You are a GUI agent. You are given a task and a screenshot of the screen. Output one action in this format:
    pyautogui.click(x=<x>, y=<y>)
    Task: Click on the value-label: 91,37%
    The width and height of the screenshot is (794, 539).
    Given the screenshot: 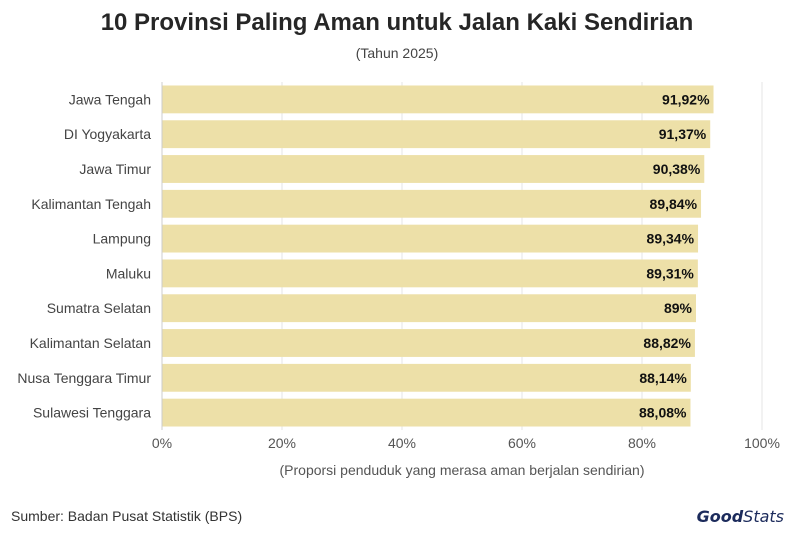 What is the action you would take?
    pyautogui.click(x=683, y=134)
    